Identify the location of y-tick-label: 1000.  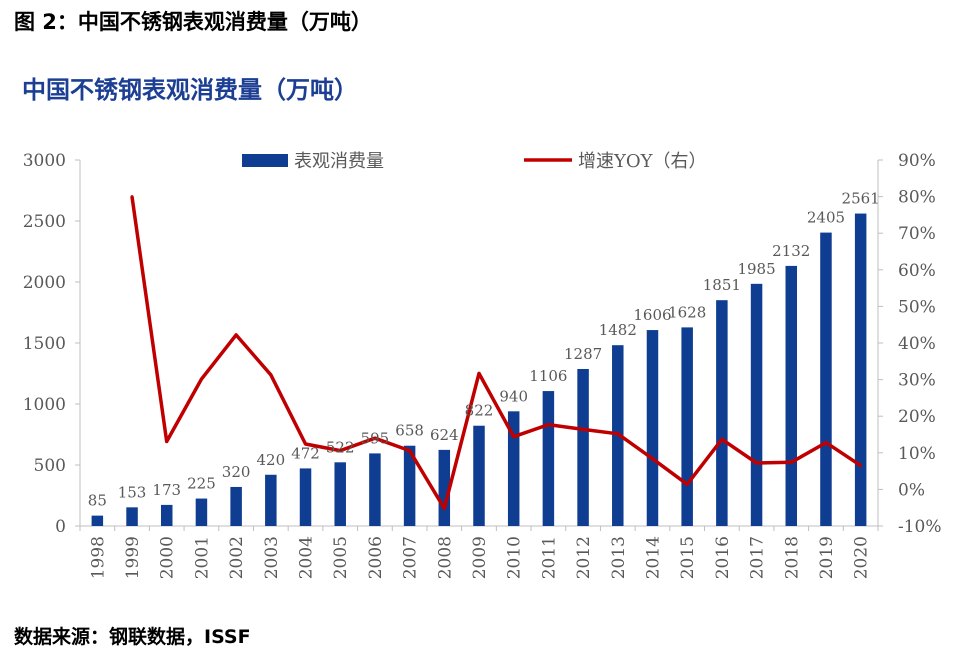
(44, 405).